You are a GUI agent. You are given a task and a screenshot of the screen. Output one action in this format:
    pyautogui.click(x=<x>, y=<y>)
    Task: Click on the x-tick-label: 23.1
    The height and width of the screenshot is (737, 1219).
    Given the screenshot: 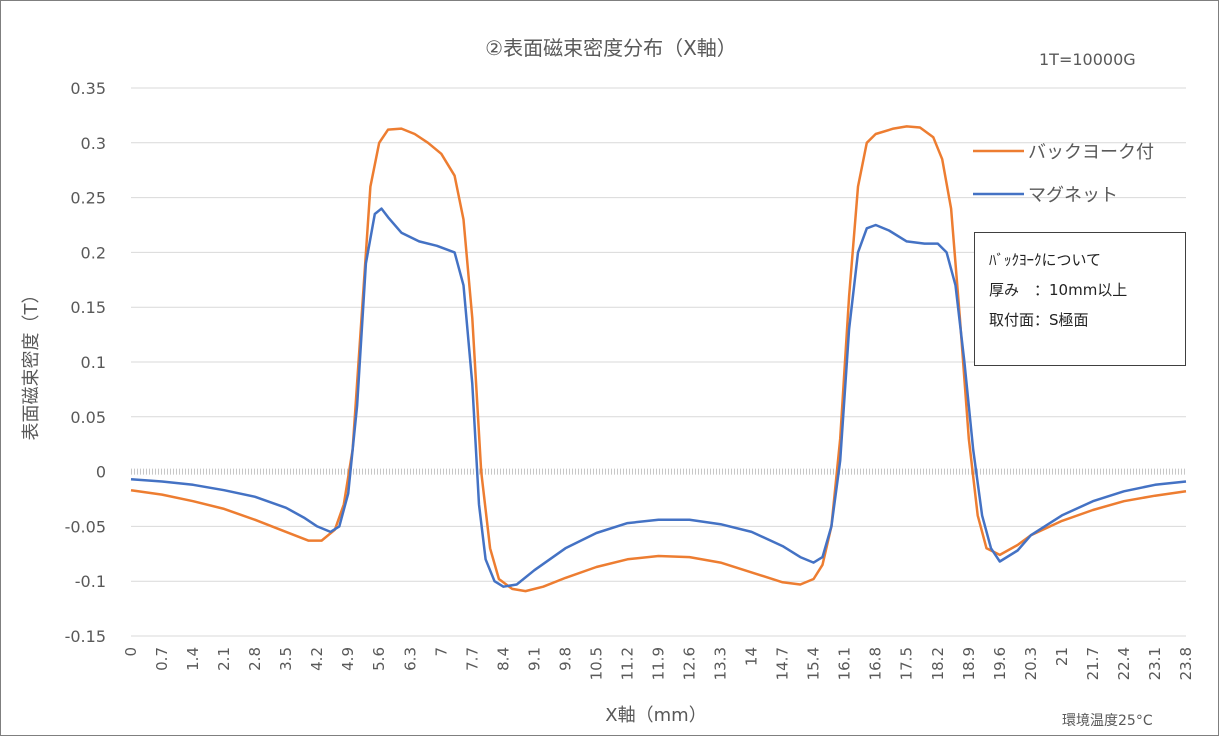 What is the action you would take?
    pyautogui.click(x=1155, y=663)
    